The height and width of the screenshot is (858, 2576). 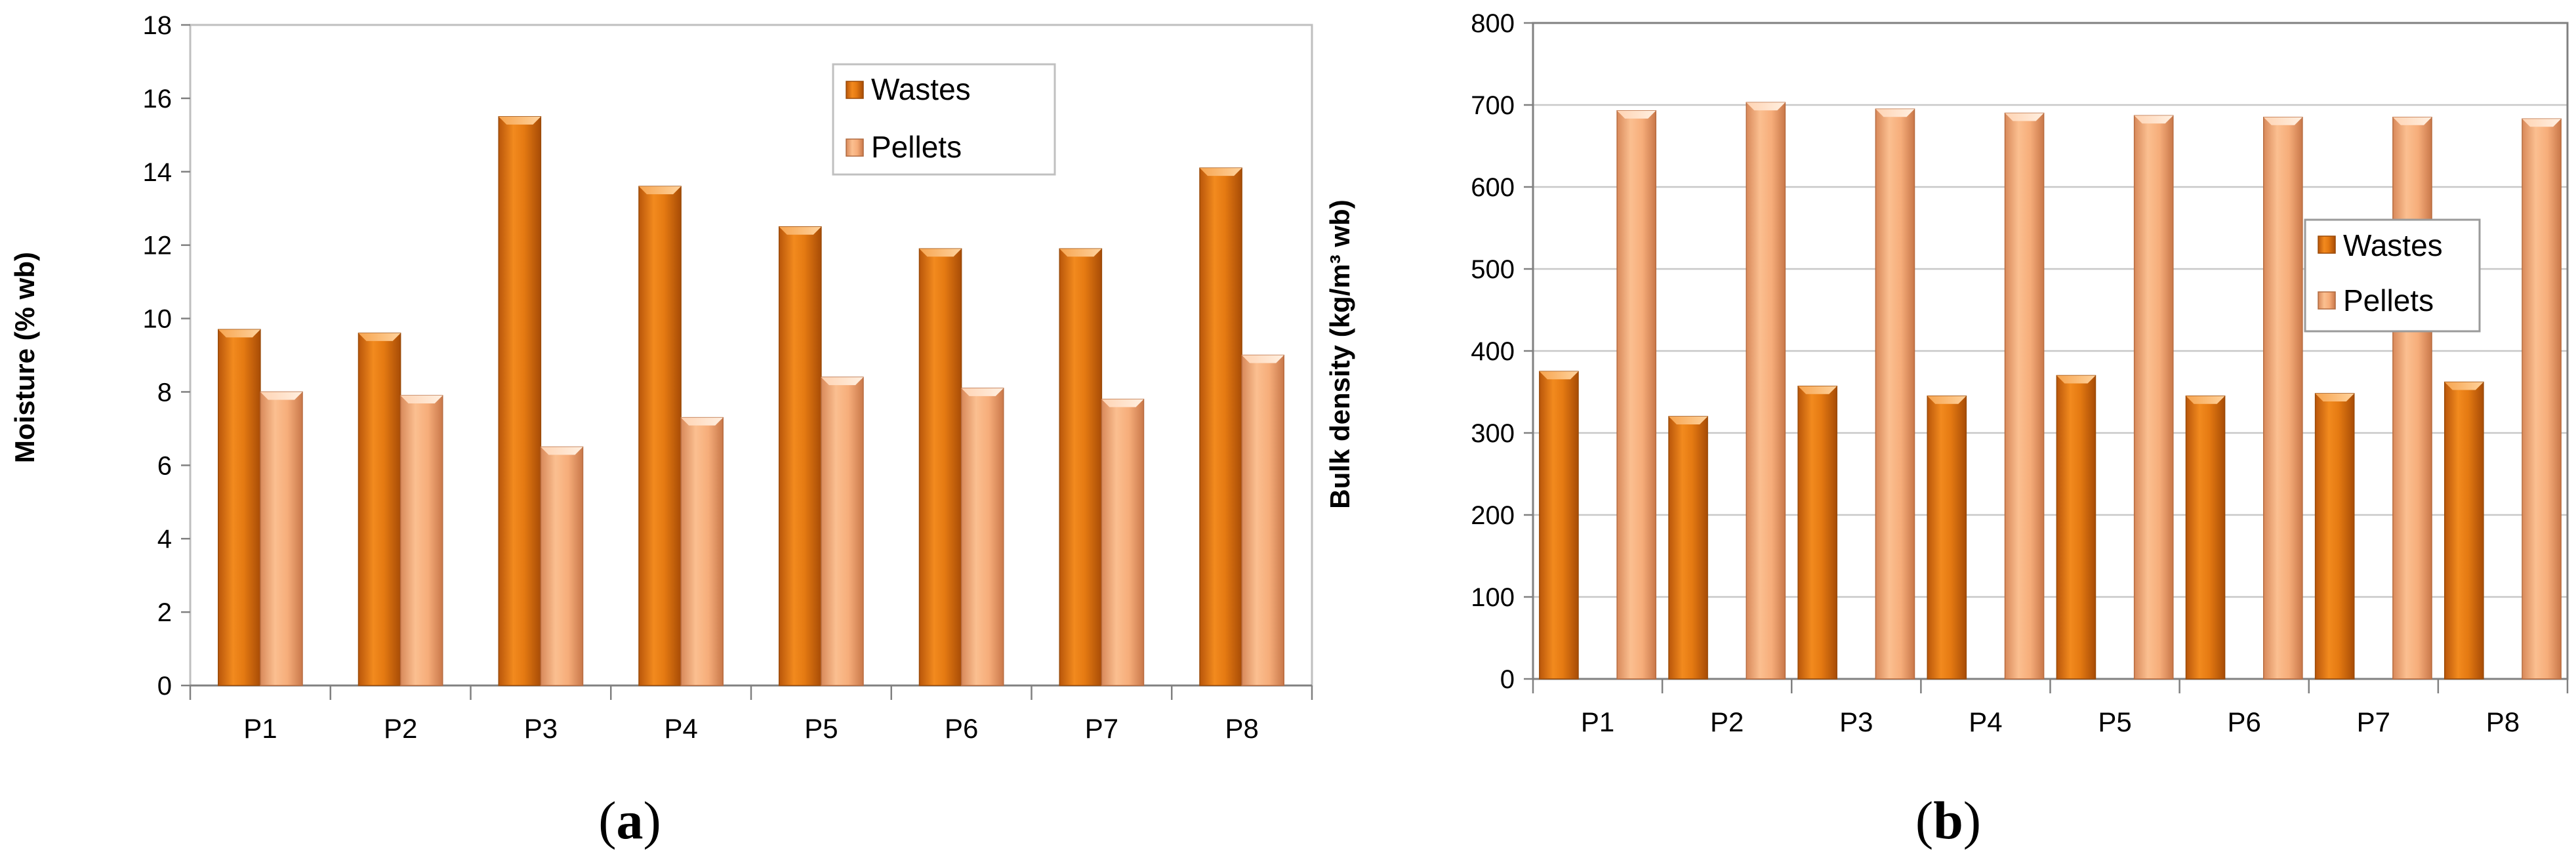 I want to click on y-tick-label: 400, so click(x=1493, y=351).